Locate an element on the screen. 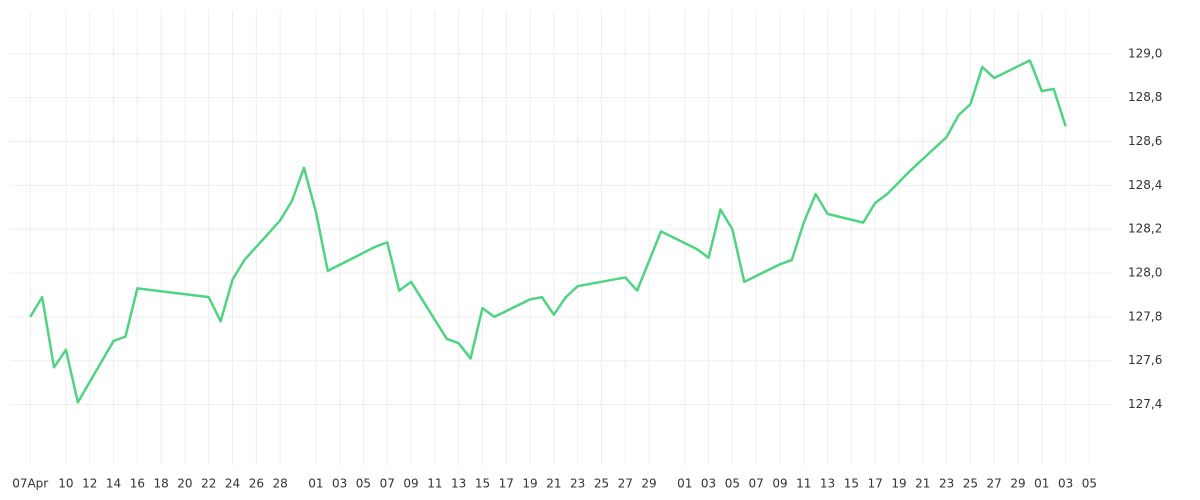 The width and height of the screenshot is (1200, 500). x-tick-label: 18 is located at coordinates (160, 484).